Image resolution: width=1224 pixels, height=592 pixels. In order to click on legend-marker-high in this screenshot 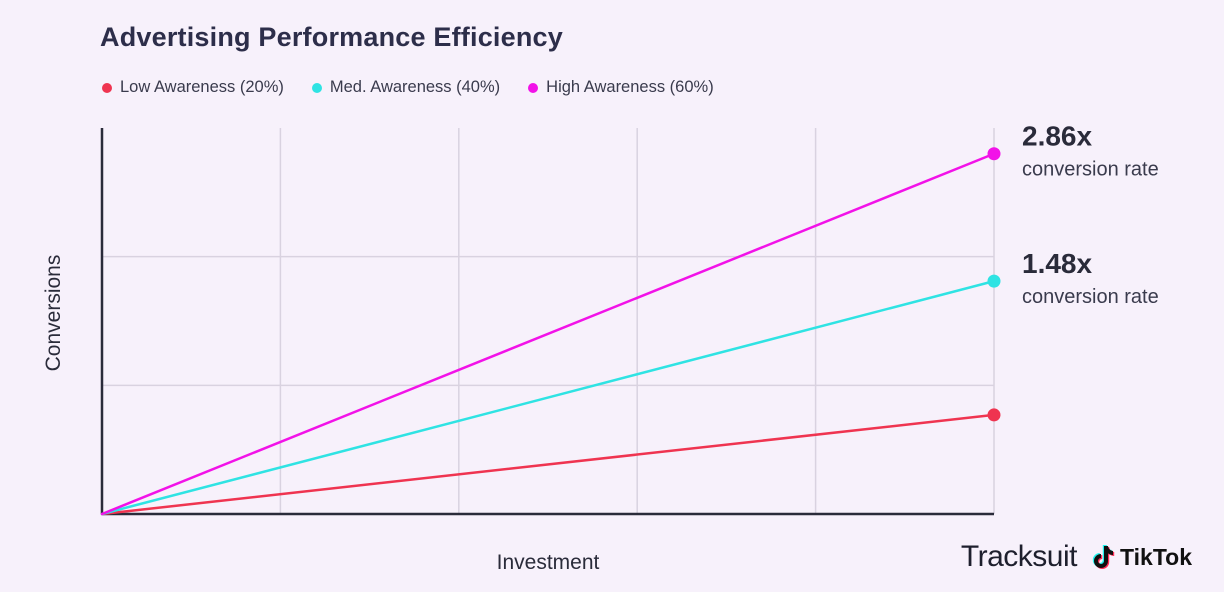, I will do `click(533, 87)`.